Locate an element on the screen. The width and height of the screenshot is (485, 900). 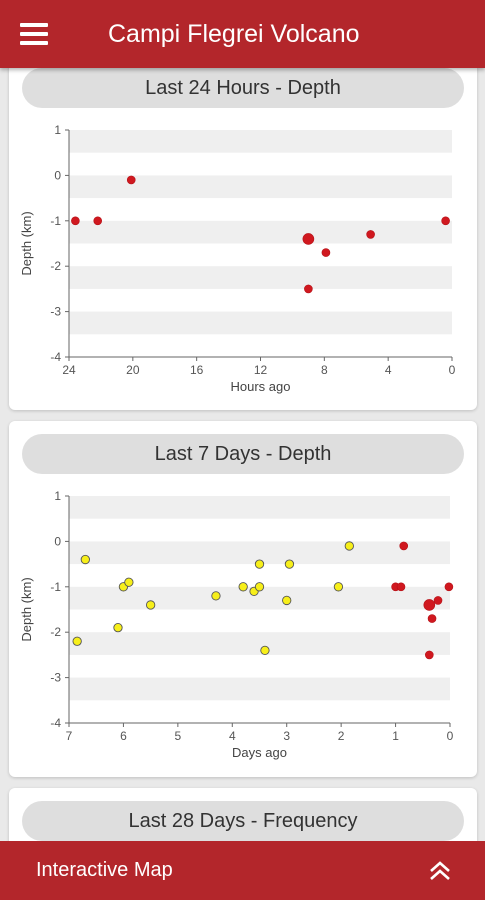
chart-title: Last 24 Hours - Depth is located at coordinates (243, 88).